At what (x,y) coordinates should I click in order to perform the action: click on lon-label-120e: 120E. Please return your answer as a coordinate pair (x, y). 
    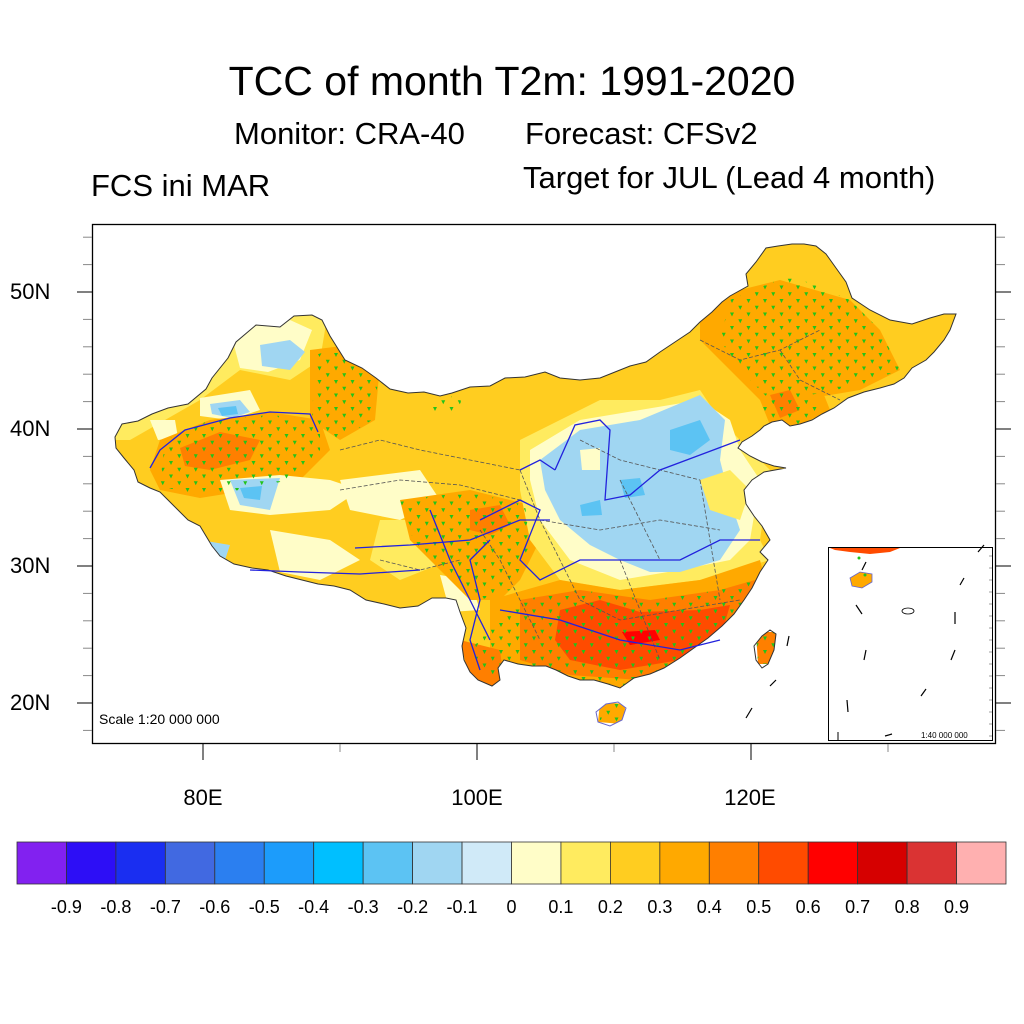
    Looking at the image, I should click on (750, 797).